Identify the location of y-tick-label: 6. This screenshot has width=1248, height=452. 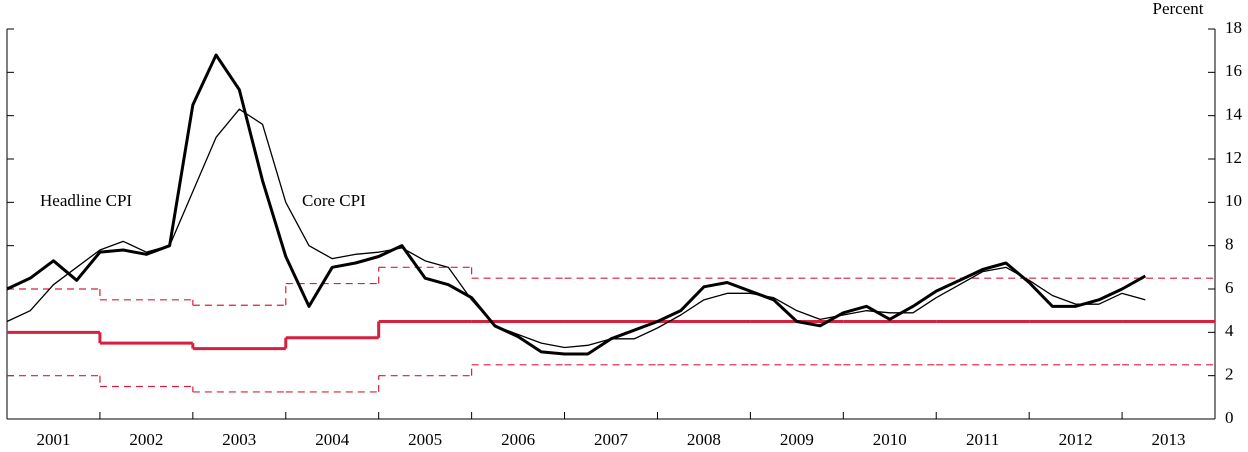
(1229, 287).